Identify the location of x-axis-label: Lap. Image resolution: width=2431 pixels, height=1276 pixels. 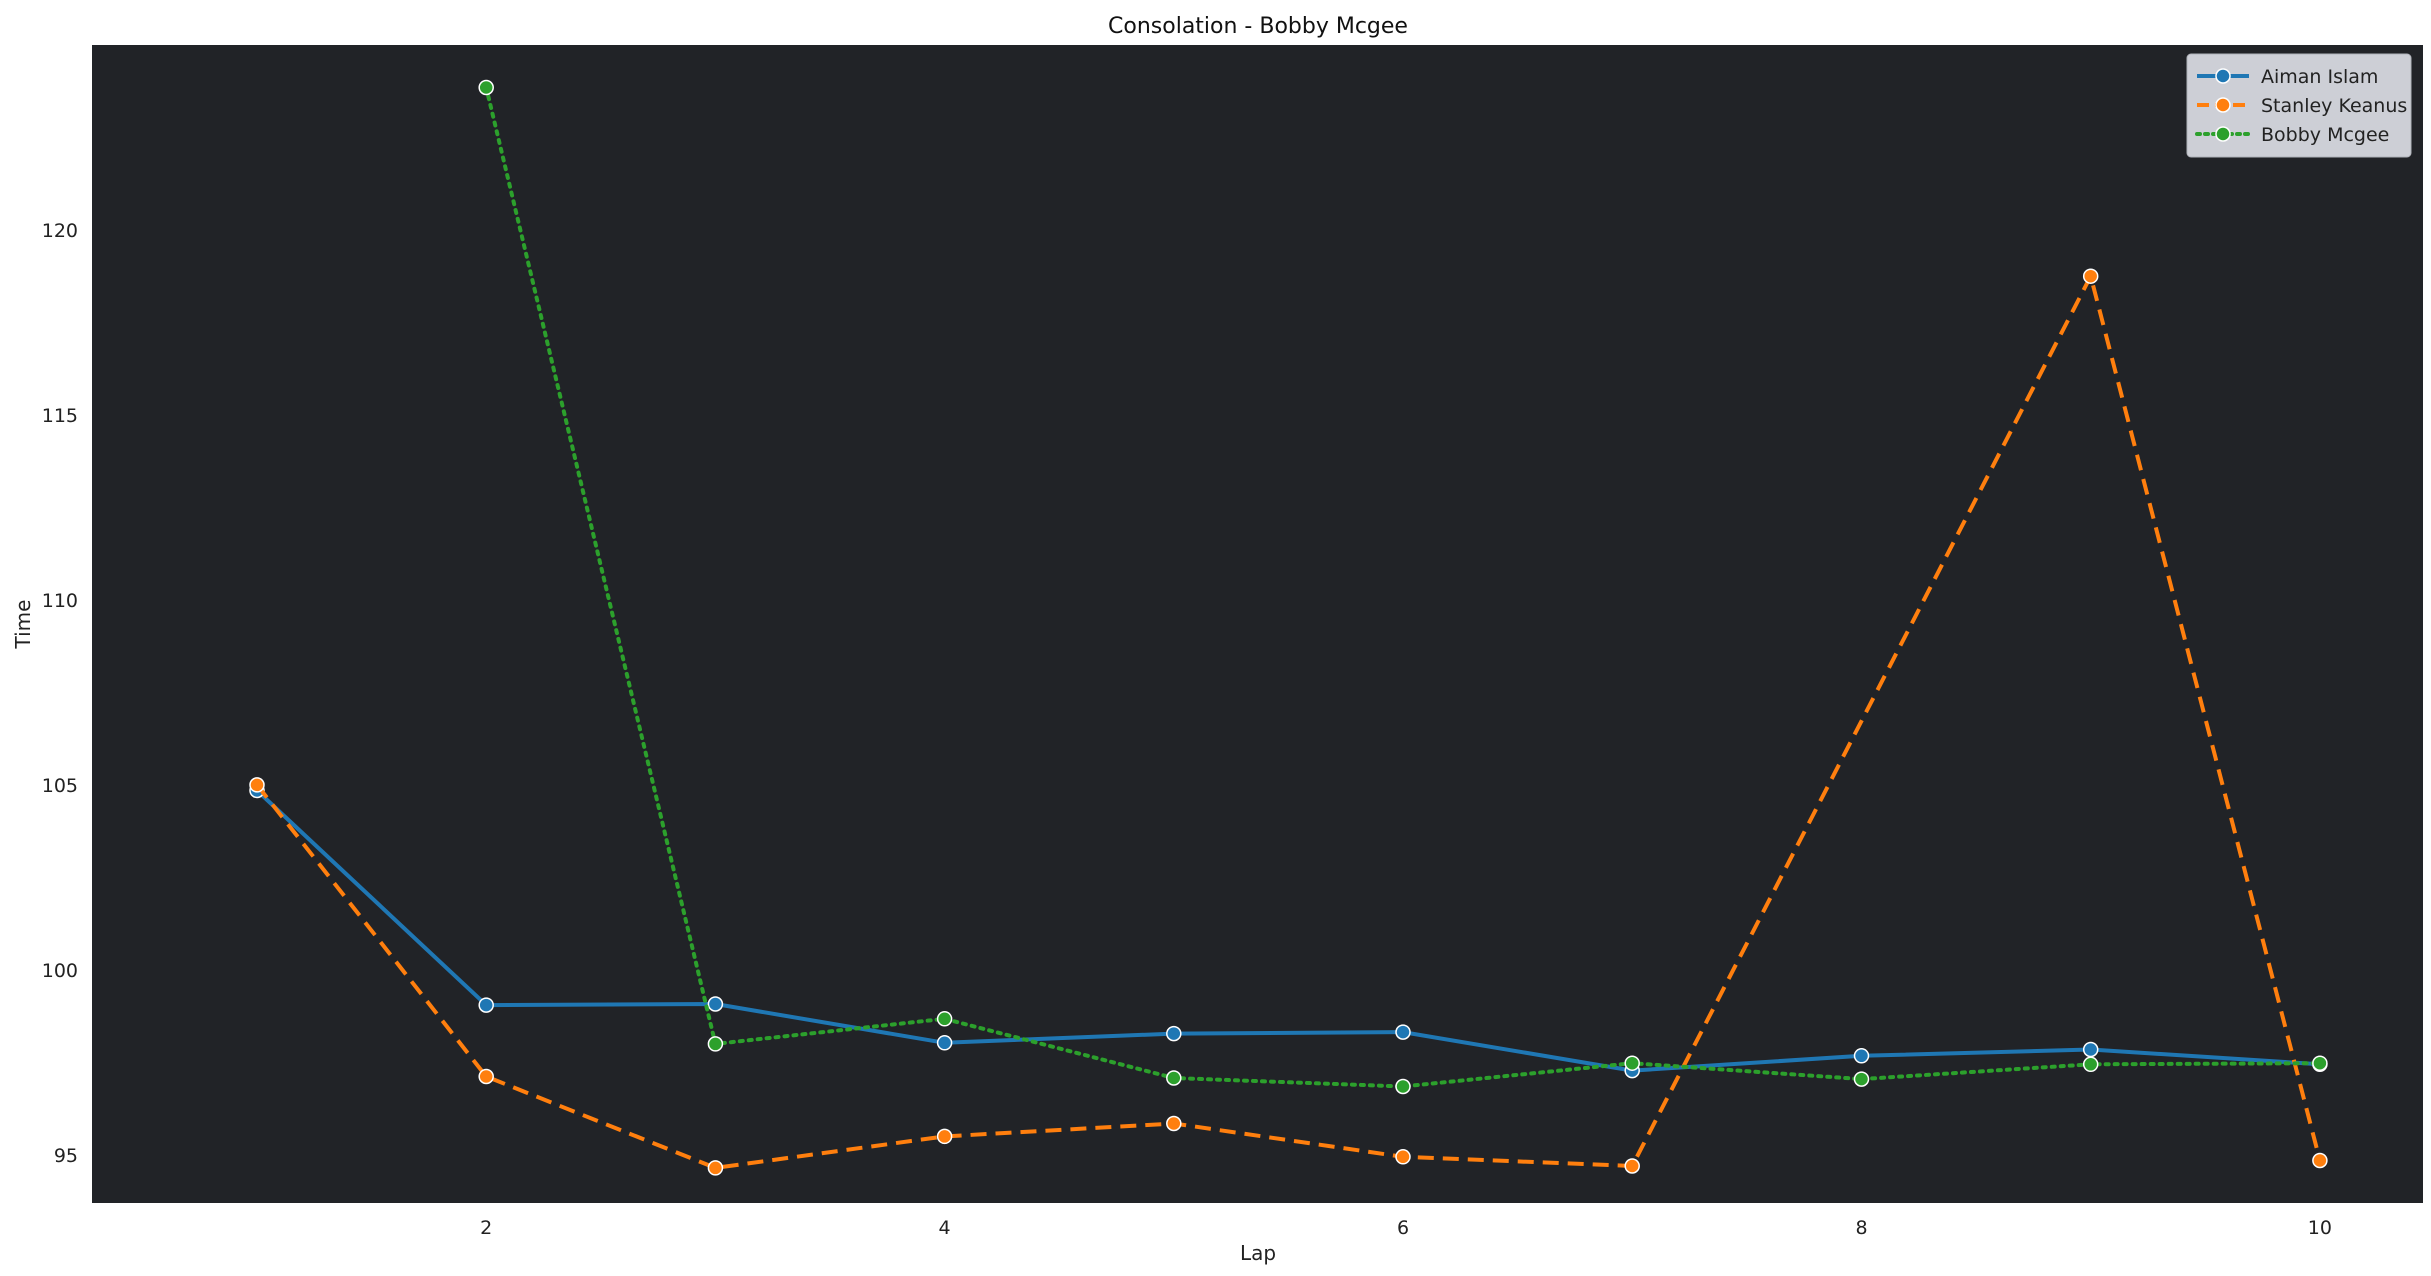
(1258, 1253).